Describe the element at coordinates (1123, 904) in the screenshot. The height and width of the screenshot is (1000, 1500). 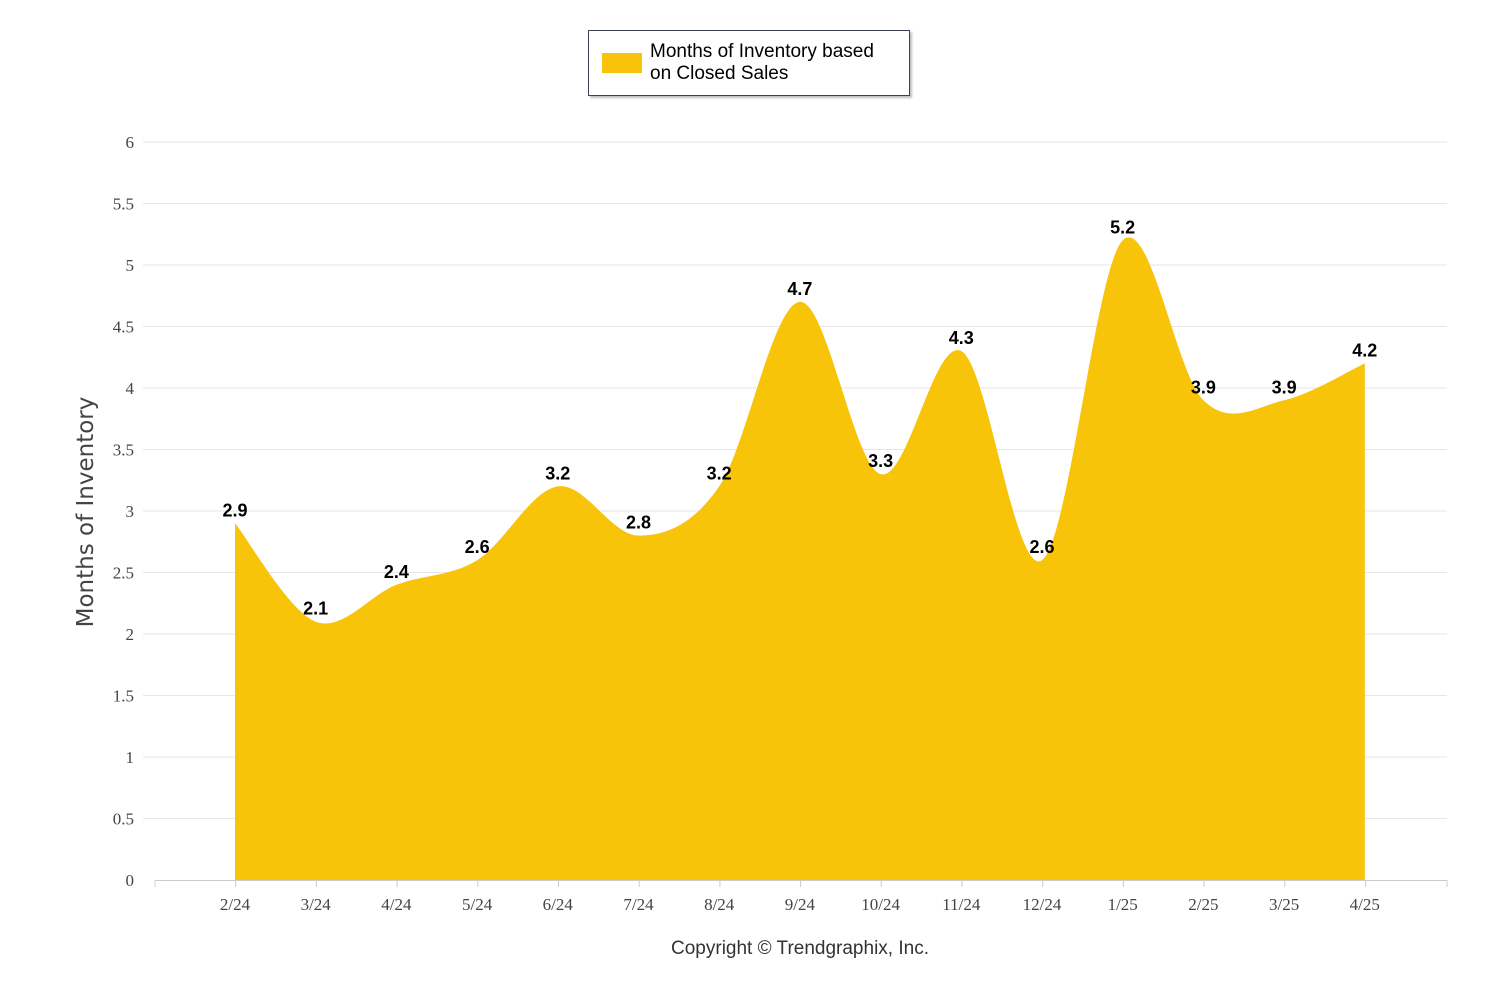
I see `x-tick-label: 1/25` at that location.